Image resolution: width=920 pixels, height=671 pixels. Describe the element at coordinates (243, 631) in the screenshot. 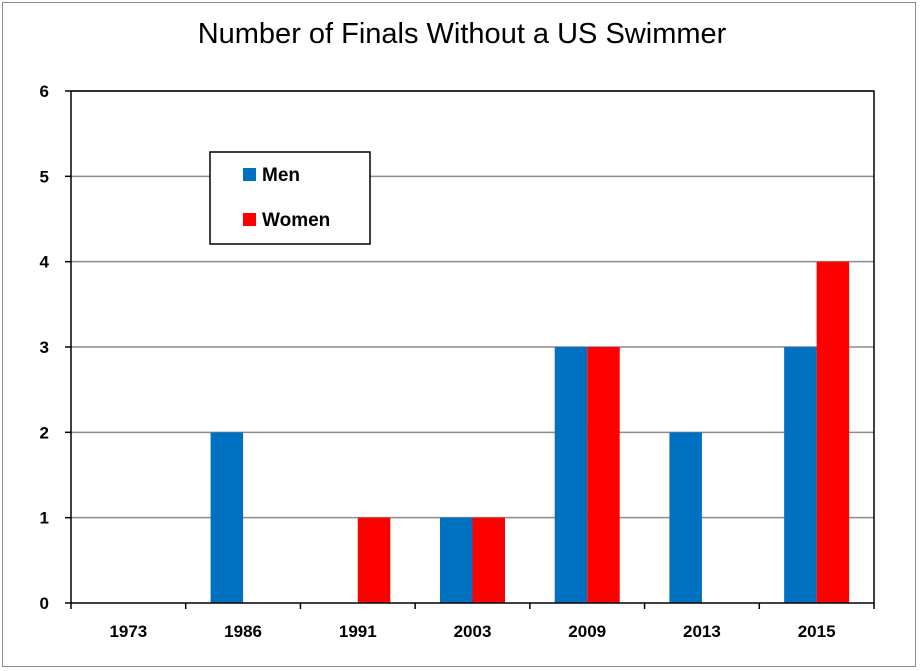

I see `x-tick-label: 1986` at that location.